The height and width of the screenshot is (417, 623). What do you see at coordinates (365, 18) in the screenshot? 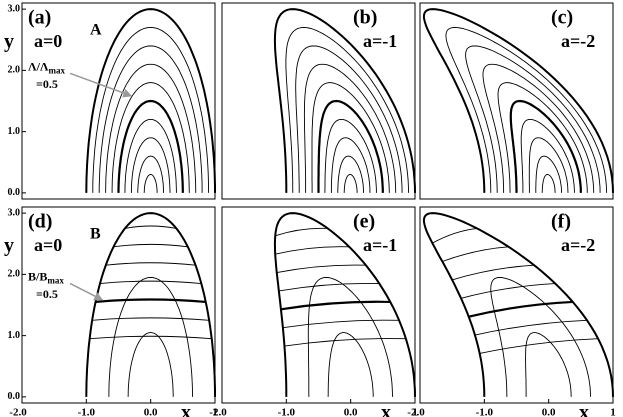
I see `panel-label: (b)` at bounding box center [365, 18].